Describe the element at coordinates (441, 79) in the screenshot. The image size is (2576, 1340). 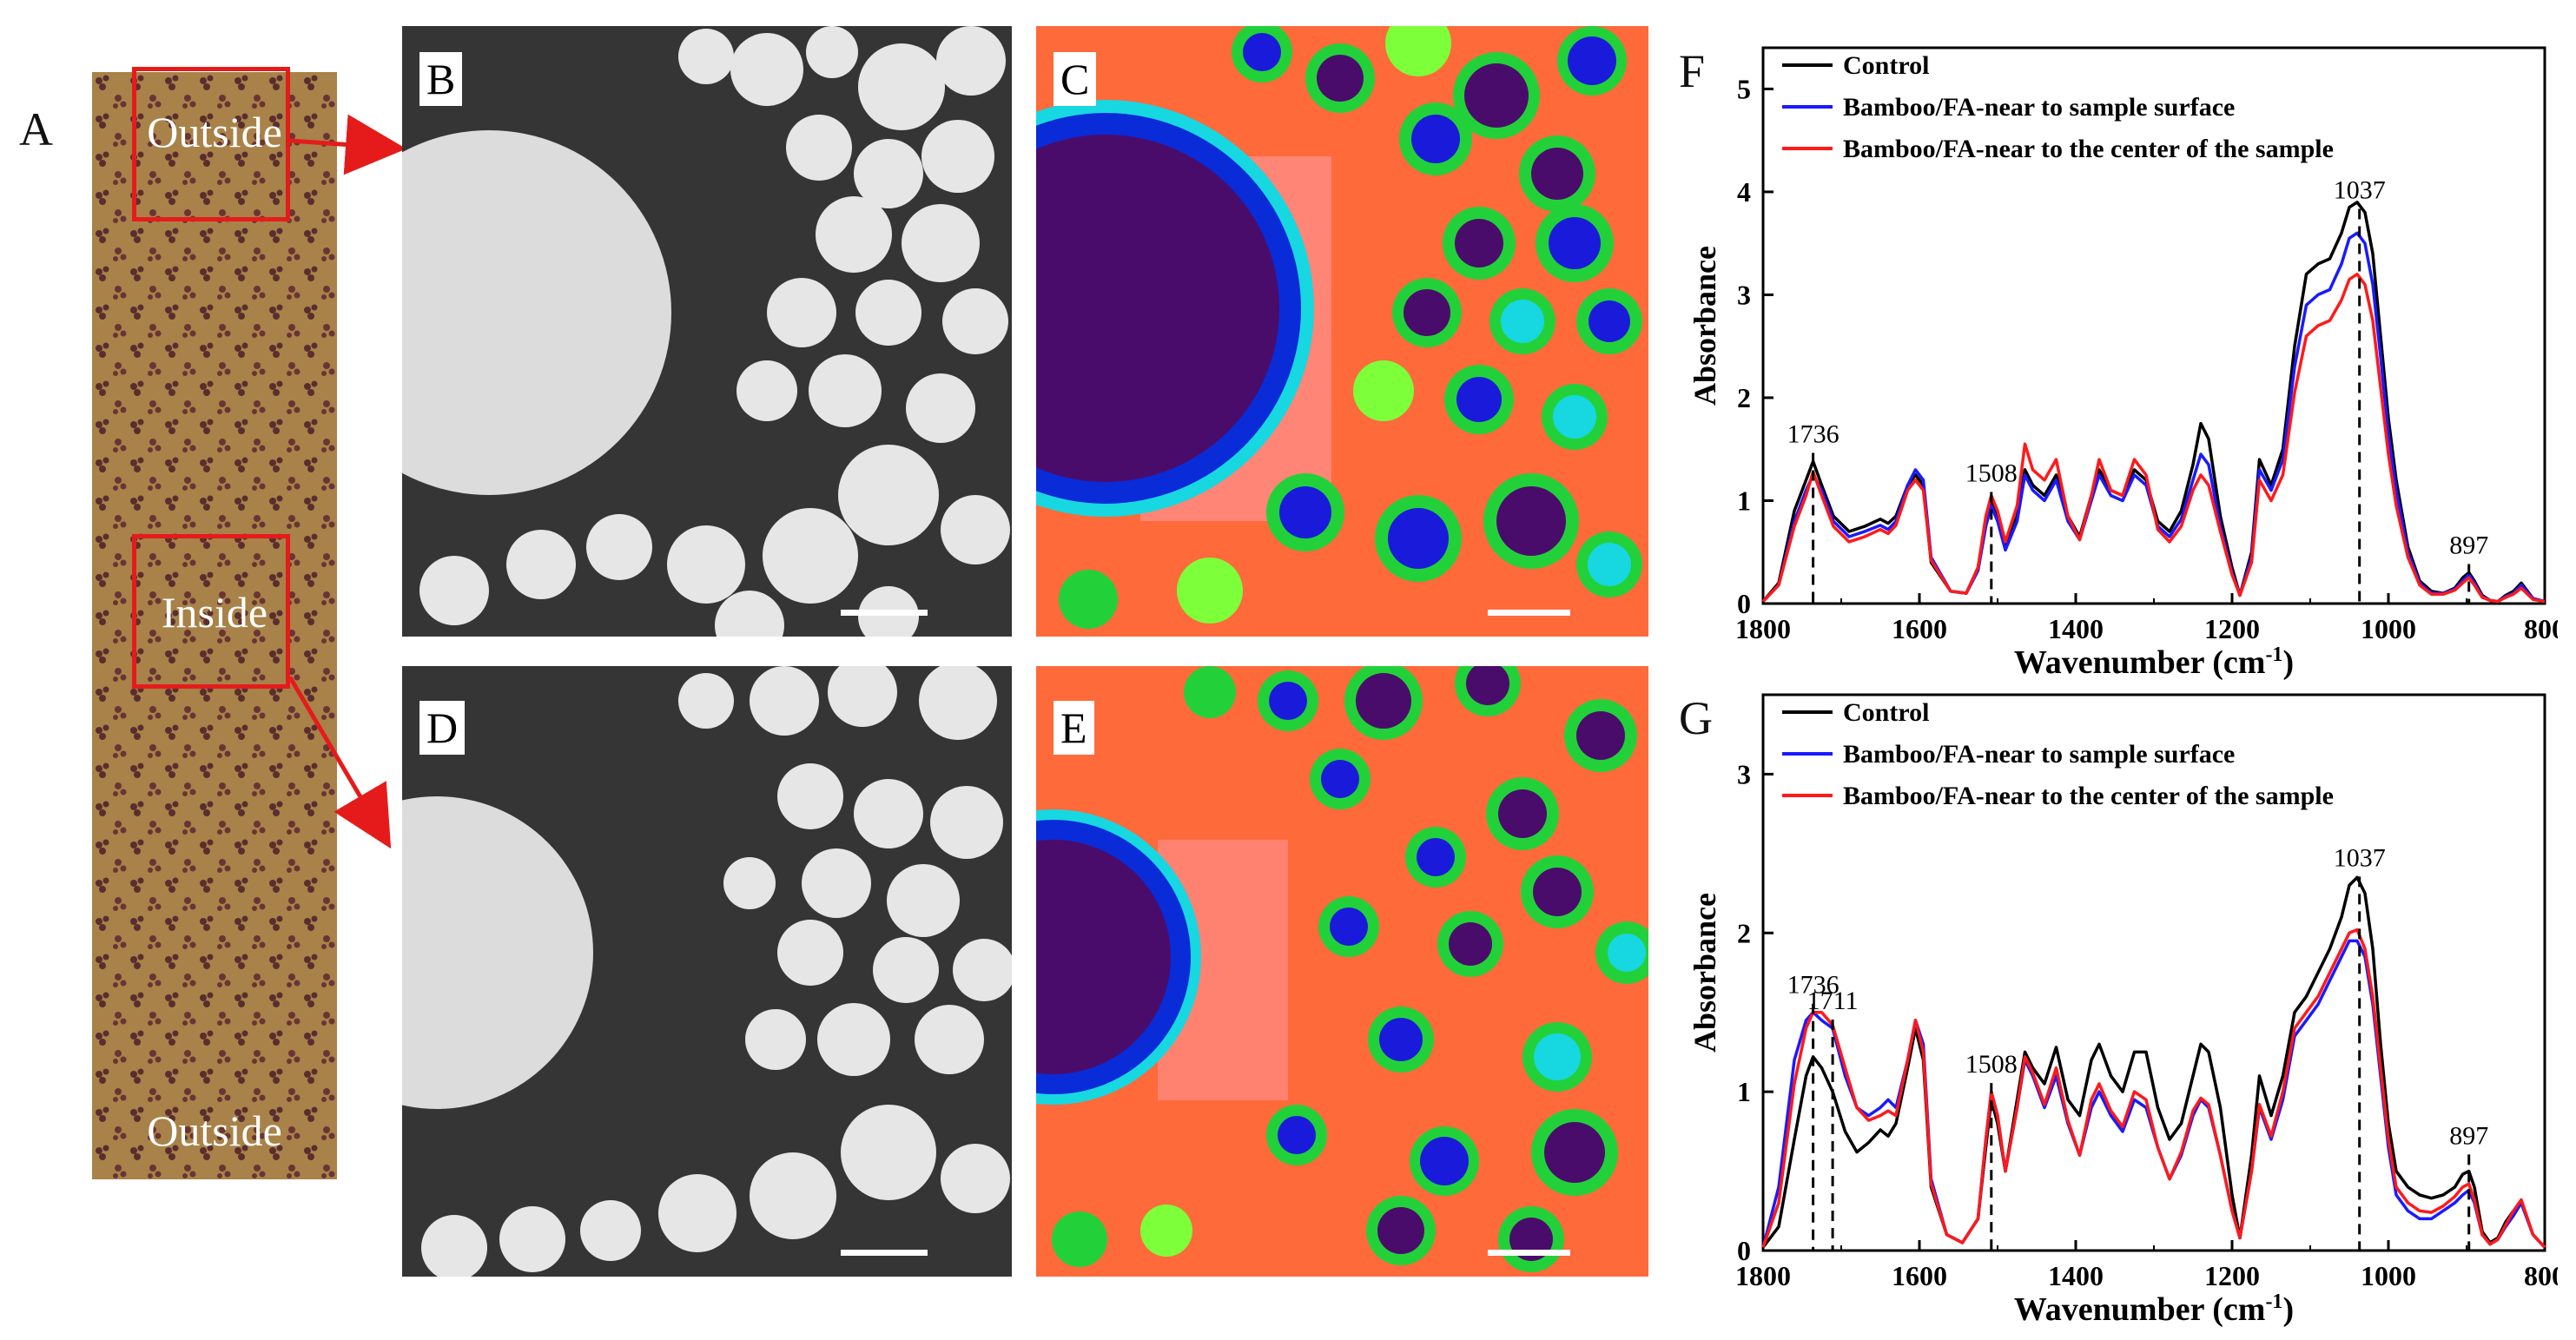
I see `panel-label-b: B` at that location.